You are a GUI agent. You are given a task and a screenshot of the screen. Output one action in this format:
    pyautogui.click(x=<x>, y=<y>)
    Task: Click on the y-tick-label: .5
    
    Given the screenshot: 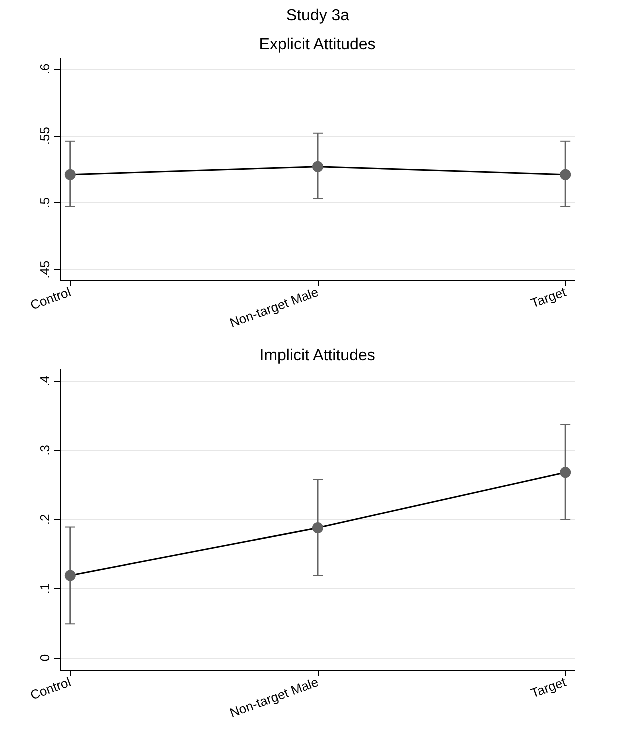 What is the action you would take?
    pyautogui.click(x=45, y=203)
    